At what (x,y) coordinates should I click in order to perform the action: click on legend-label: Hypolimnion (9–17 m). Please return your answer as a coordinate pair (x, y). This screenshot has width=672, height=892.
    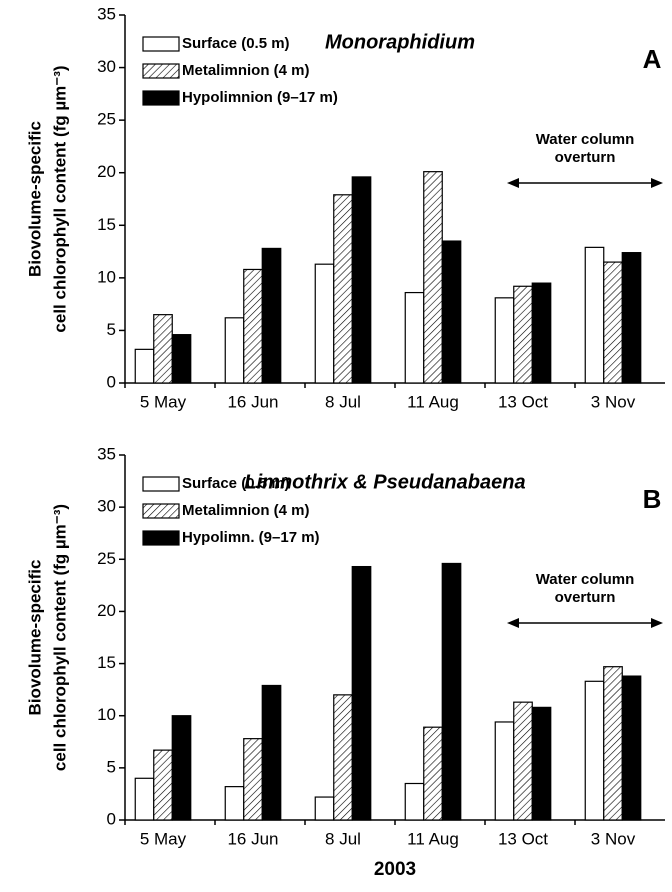
    Looking at the image, I should click on (260, 97).